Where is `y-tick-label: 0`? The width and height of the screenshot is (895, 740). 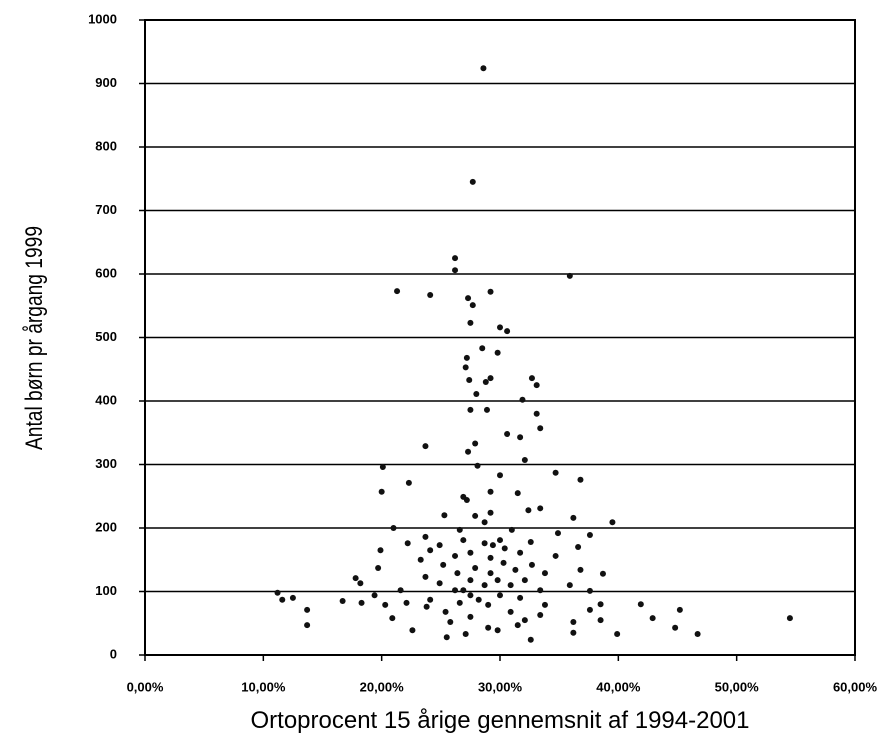 y-tick-label: 0 is located at coordinates (113, 653).